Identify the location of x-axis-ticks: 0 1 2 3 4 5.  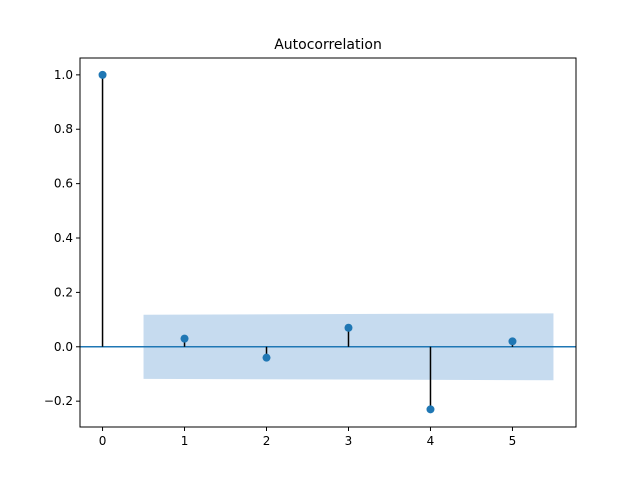
(308, 437).